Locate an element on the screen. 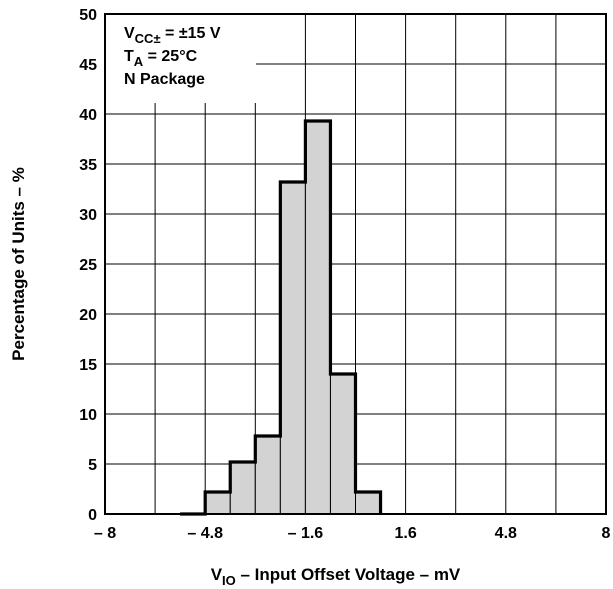  y-tick-label: 40 is located at coordinates (88, 115).